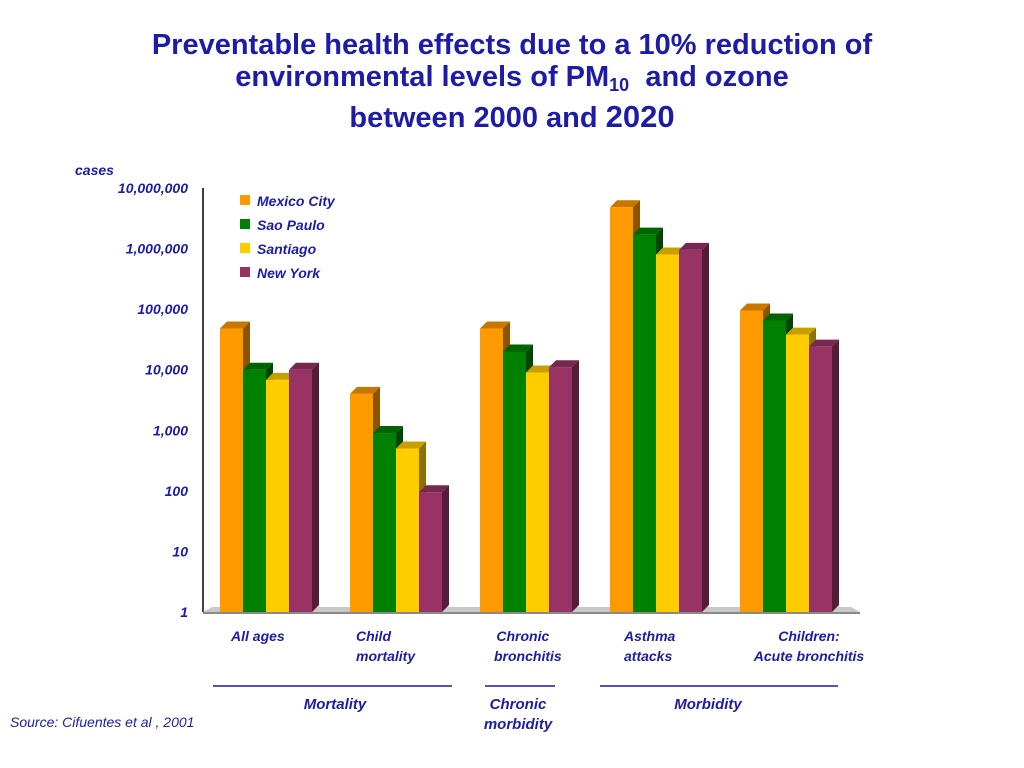  I want to click on y-tick-label: 10,000, so click(166, 370).